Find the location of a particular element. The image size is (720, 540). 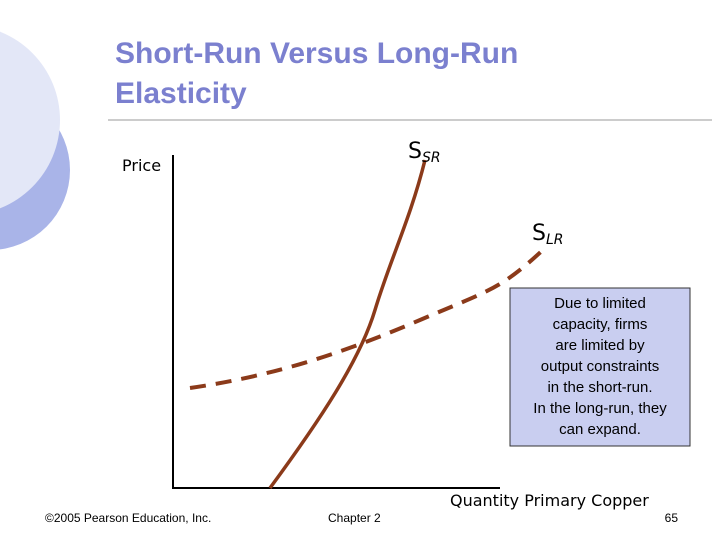

note-line: Due to limited is located at coordinates (600, 303).